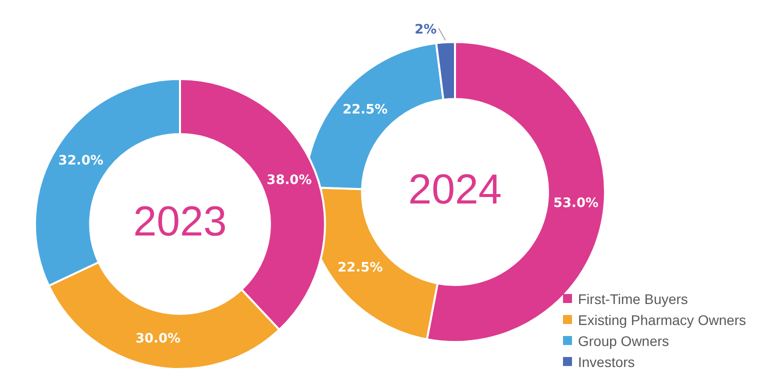 The image size is (768, 382). I want to click on legend-label: Group Owners, so click(624, 340).